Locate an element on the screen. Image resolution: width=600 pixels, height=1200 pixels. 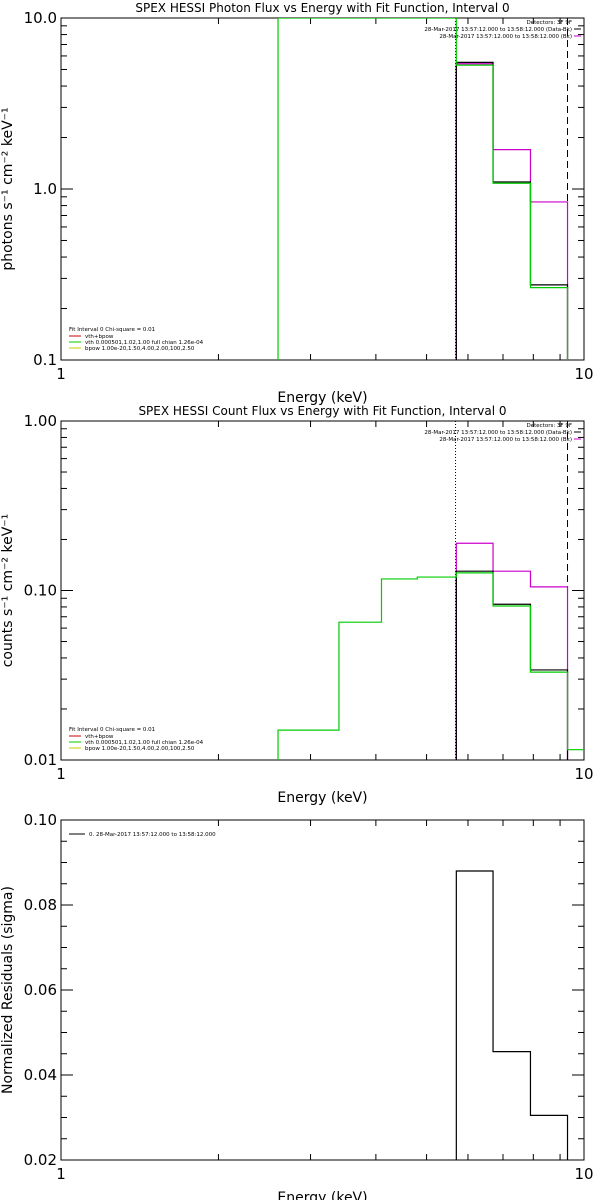
y-tick-label: 0.08 is located at coordinates (40, 905).